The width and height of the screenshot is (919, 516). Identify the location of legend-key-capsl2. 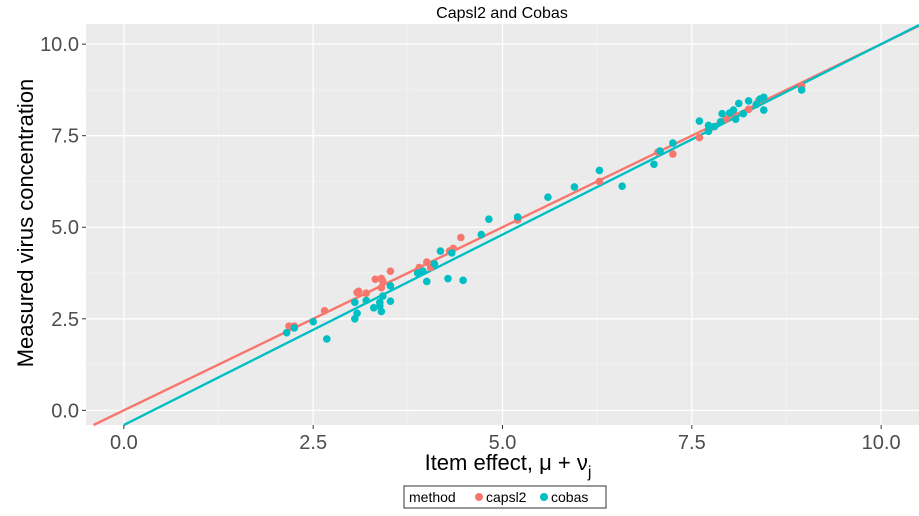
(479, 497).